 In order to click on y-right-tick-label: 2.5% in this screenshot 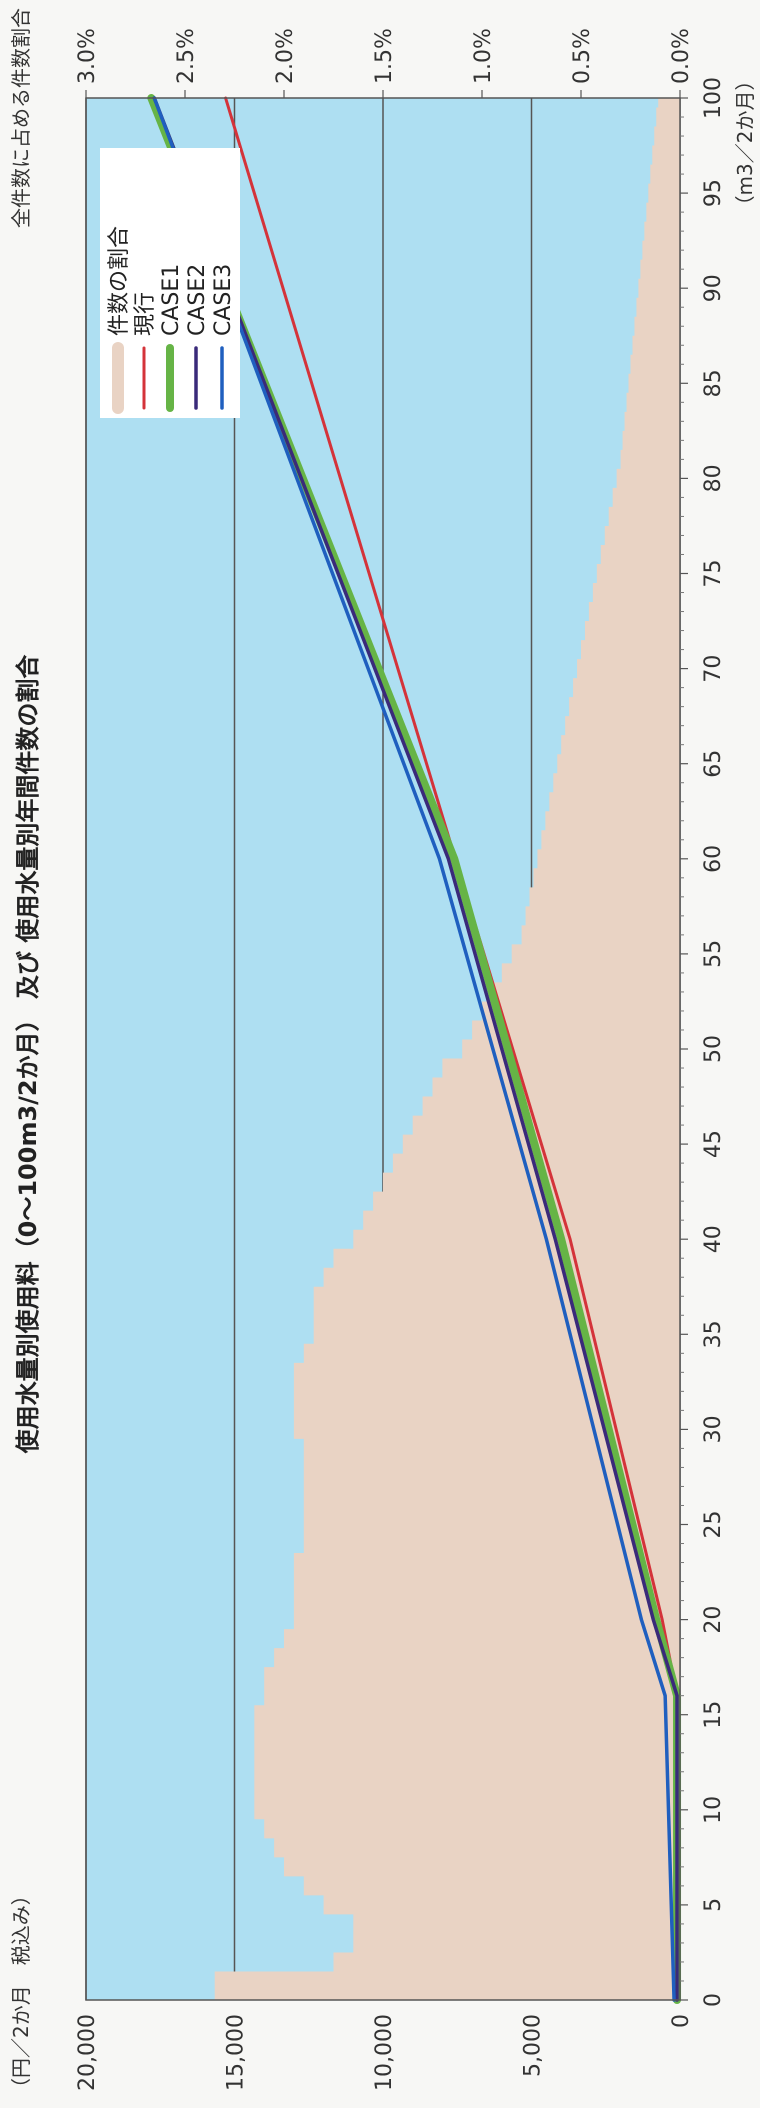, I will do `click(186, 56)`.